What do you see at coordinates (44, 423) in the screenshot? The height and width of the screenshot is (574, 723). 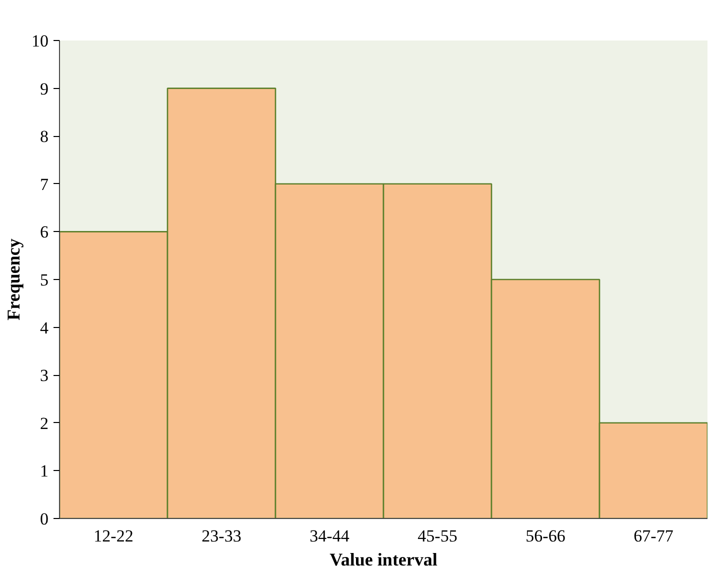 I see `y-tick-label: 2` at bounding box center [44, 423].